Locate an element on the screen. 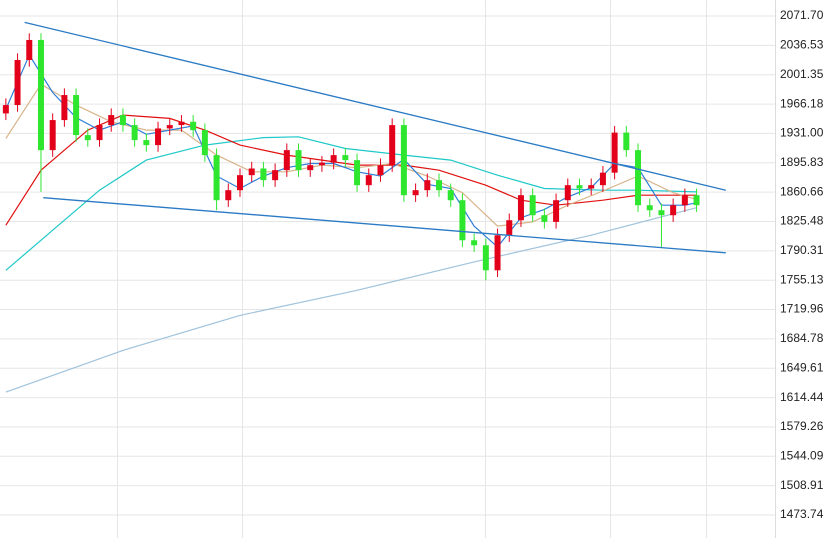  trend-line is located at coordinates (384, 225).